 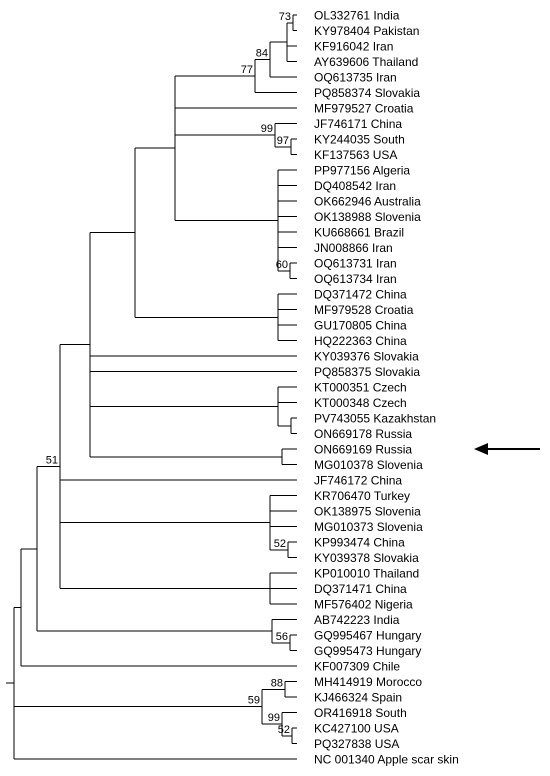 I want to click on leaf-label: PQ858375 Slovakia, so click(x=367, y=372).